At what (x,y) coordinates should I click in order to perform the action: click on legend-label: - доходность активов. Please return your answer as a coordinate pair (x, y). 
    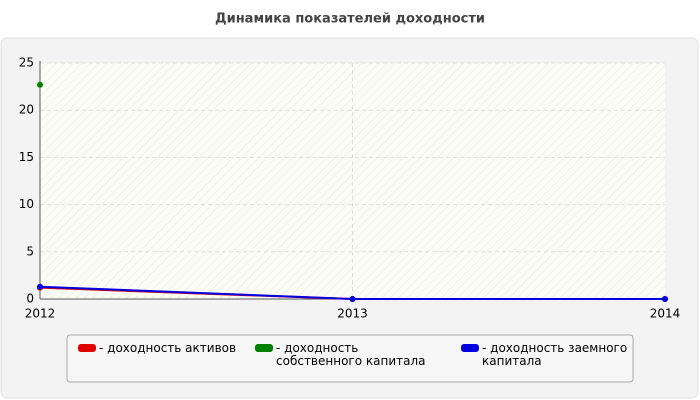
    Looking at the image, I should click on (168, 348).